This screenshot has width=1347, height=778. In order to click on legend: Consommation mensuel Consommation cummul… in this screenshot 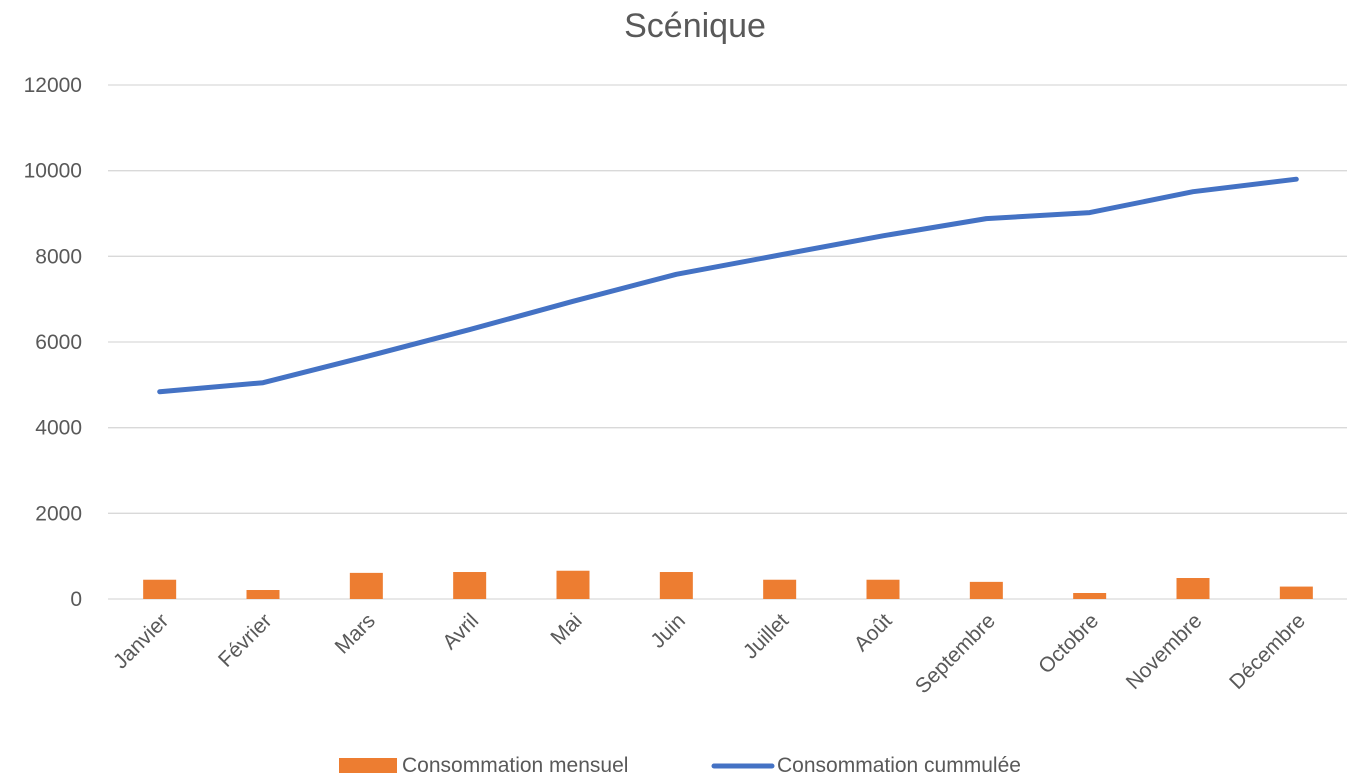, I will do `click(680, 765)`.